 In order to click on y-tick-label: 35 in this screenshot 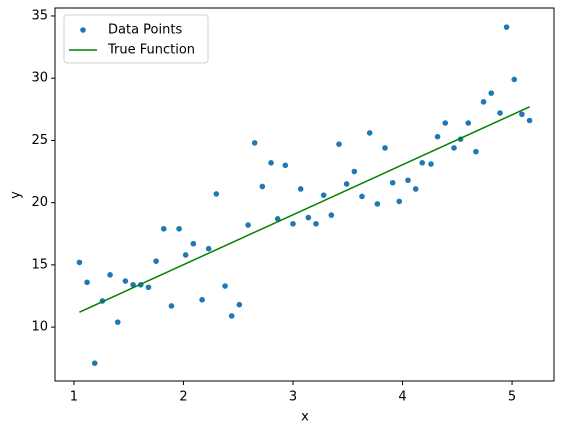, I will do `click(39, 15)`.